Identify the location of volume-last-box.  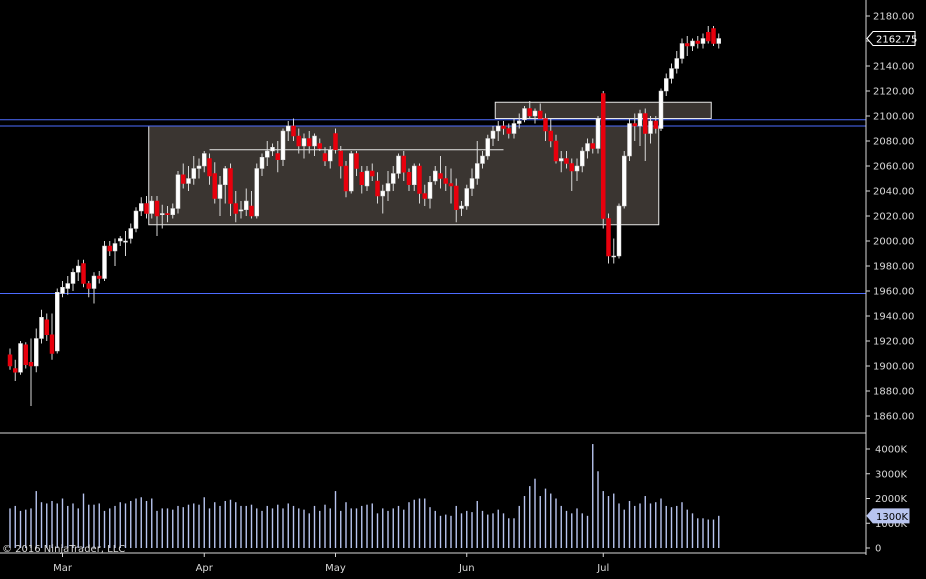
(888, 516).